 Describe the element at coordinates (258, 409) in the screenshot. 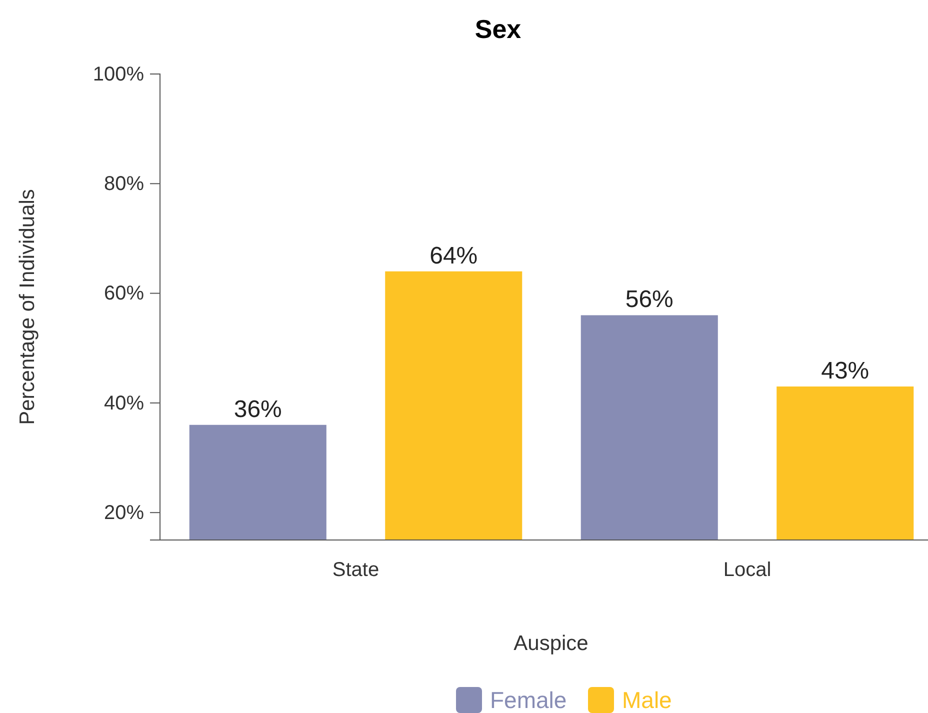

I see `data-label: 36%` at that location.